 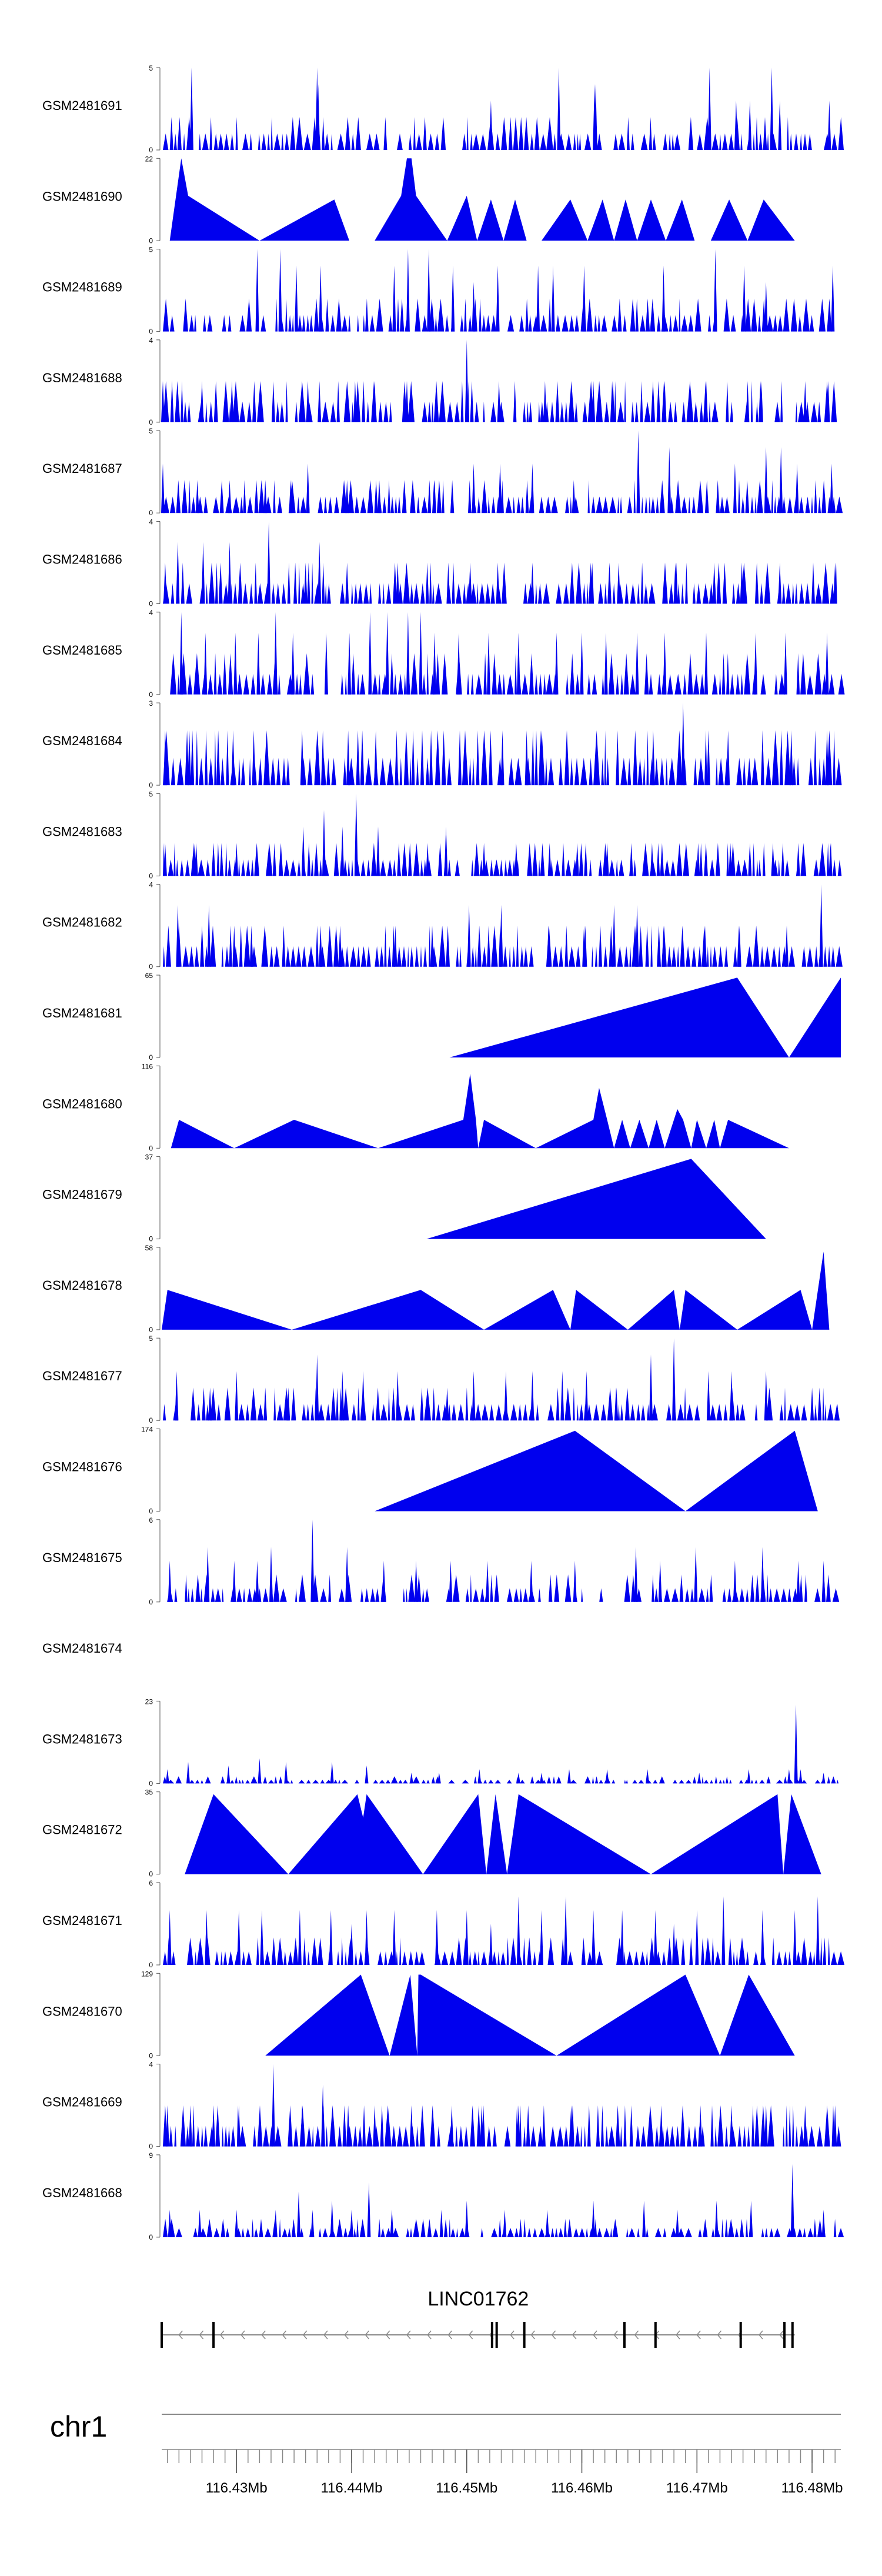 I want to click on track-GSM2481681: GSM2481681 65 0, so click(x=441, y=1017).